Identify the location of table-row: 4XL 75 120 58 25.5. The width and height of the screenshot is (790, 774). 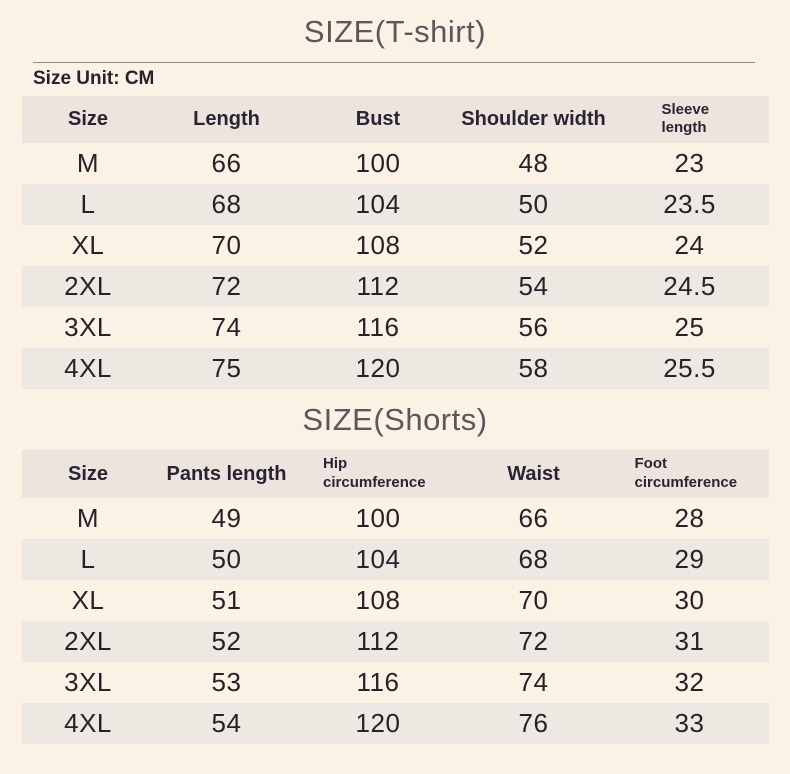
(395, 368).